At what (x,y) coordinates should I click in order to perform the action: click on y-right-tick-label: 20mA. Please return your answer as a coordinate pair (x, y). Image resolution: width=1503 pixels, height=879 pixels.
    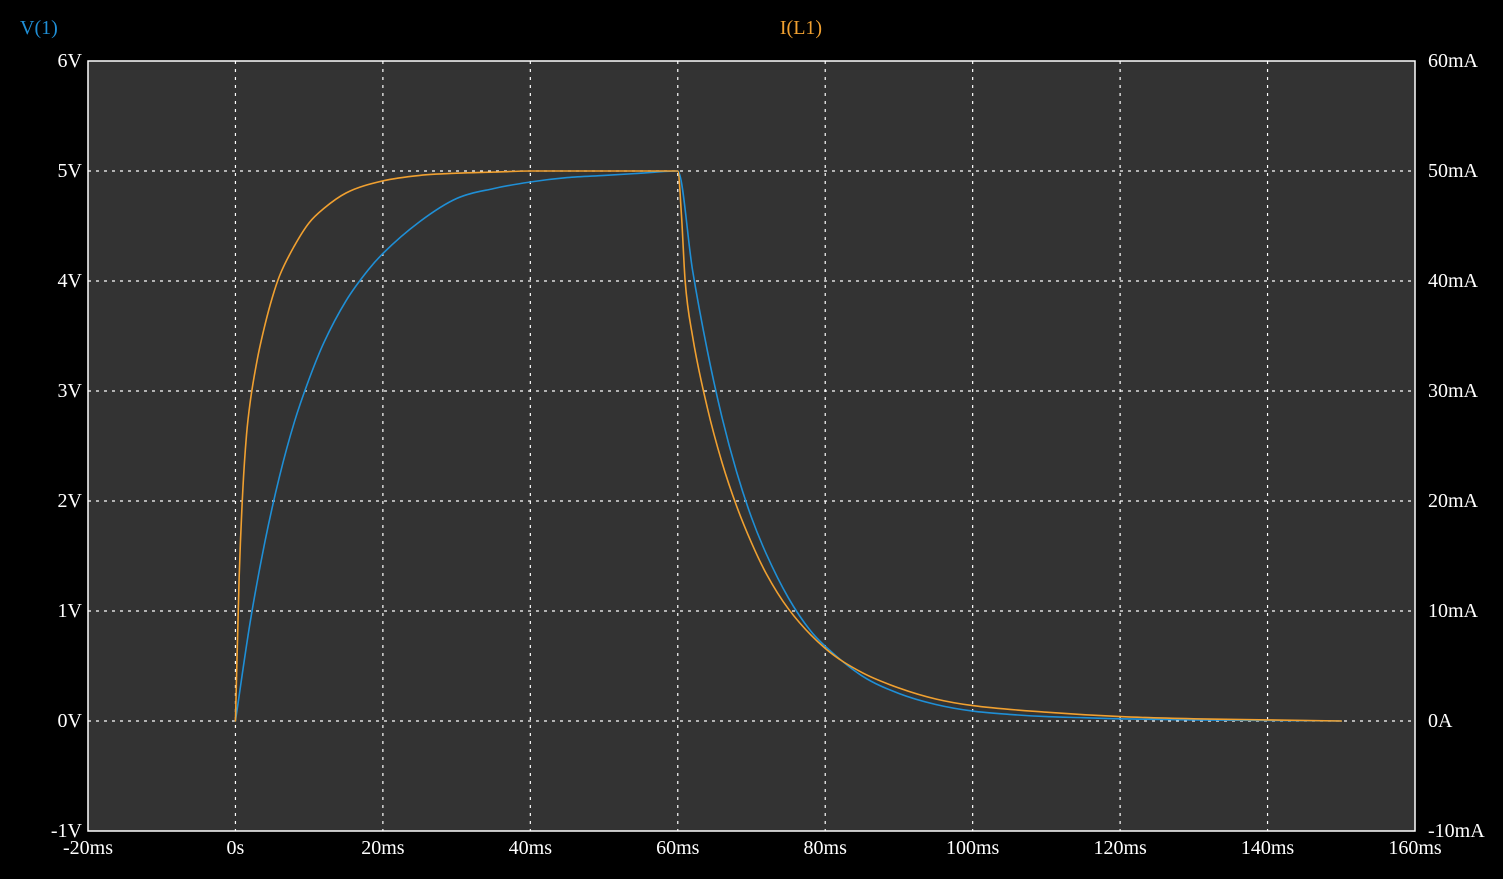
    Looking at the image, I should click on (1453, 501).